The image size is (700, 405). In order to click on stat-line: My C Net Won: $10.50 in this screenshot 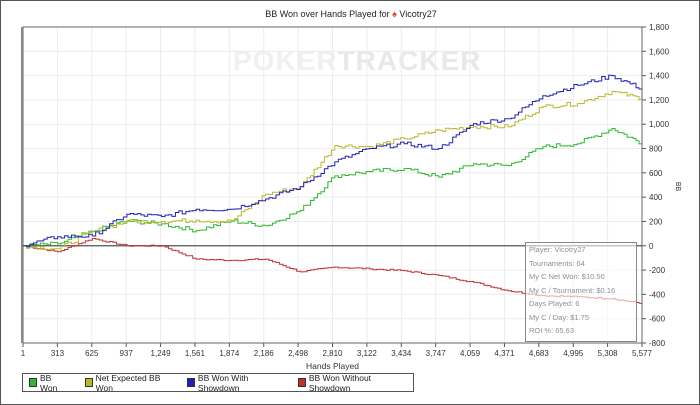, I will do `click(567, 276)`.